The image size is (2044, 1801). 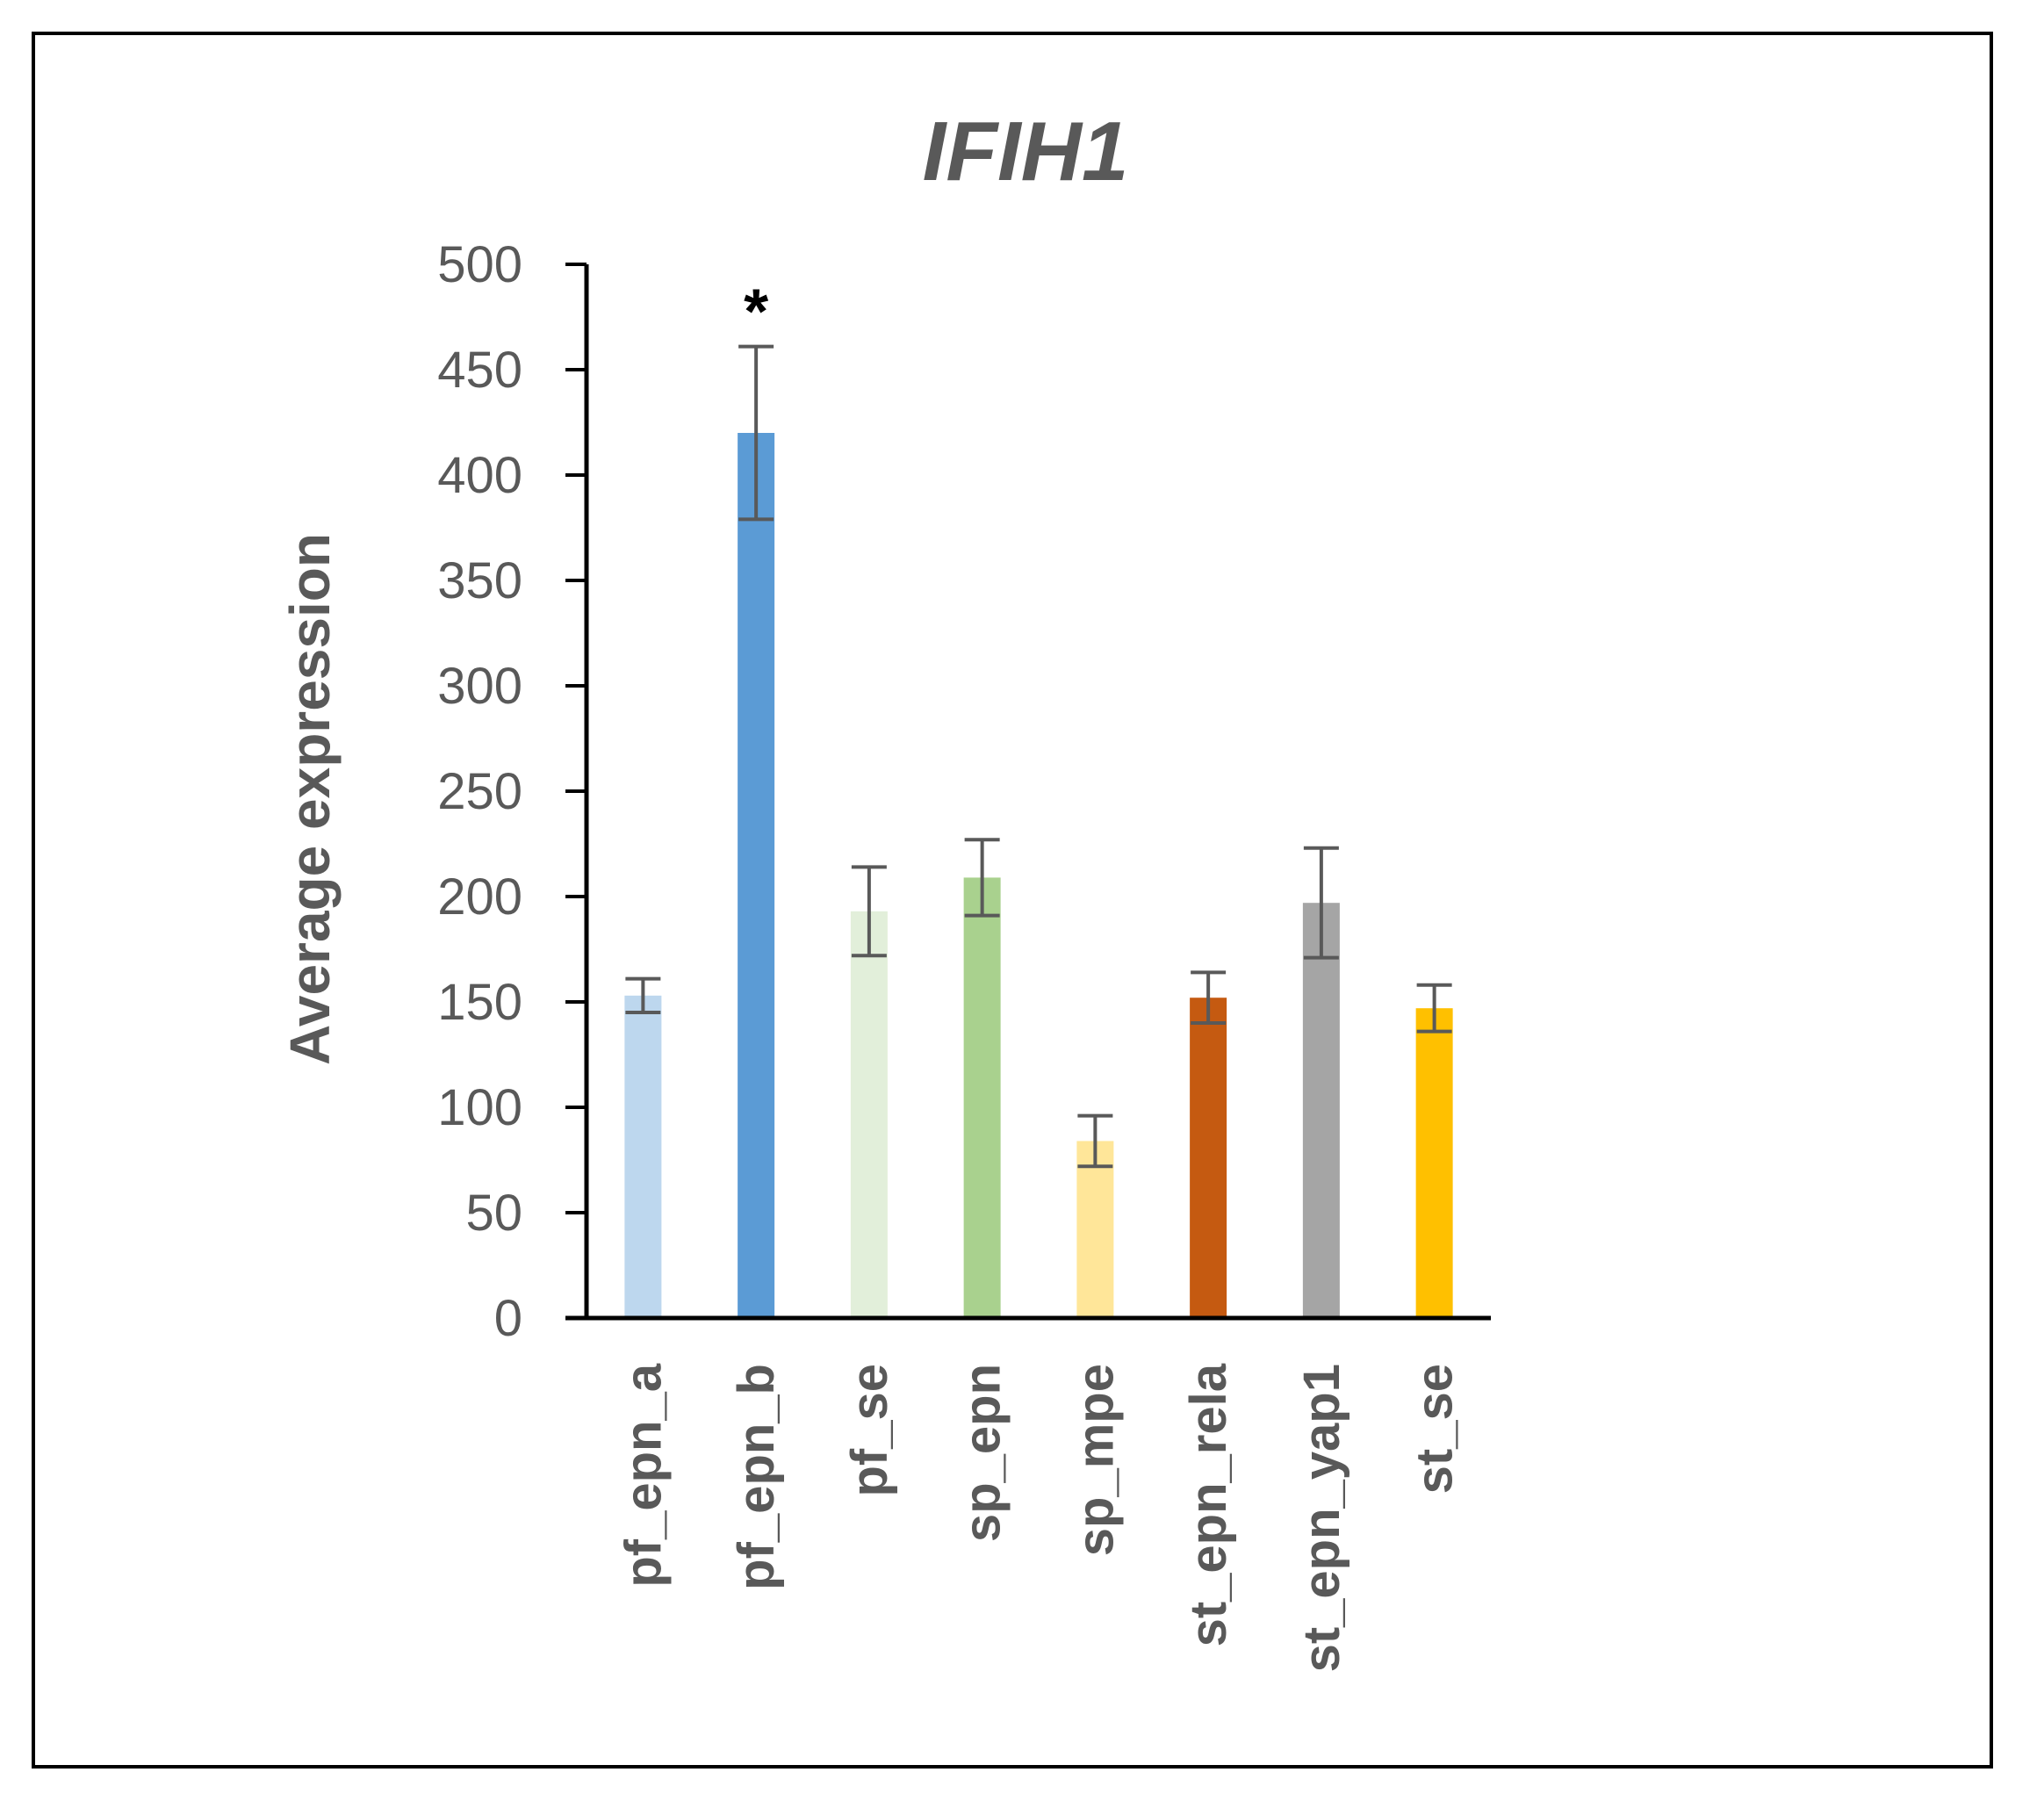 What do you see at coordinates (1026, 151) in the screenshot?
I see `chart-title: IFIH1` at bounding box center [1026, 151].